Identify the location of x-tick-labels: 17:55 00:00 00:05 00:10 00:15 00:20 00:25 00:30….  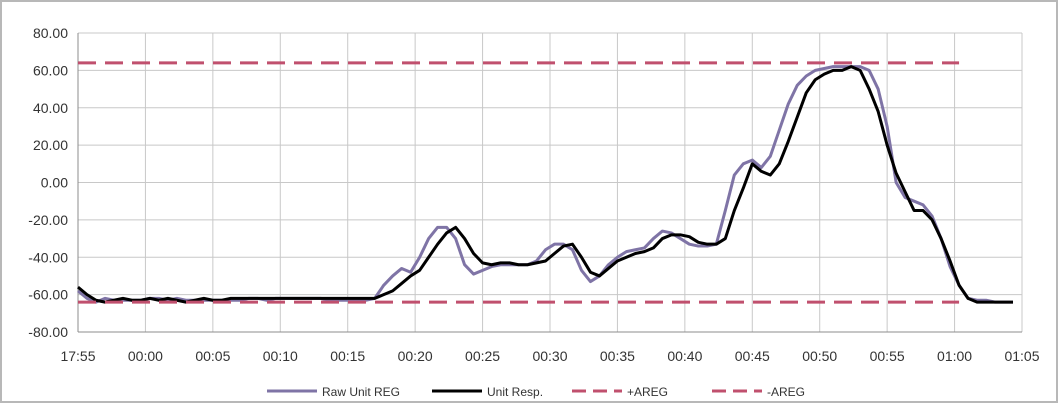
(549, 356).